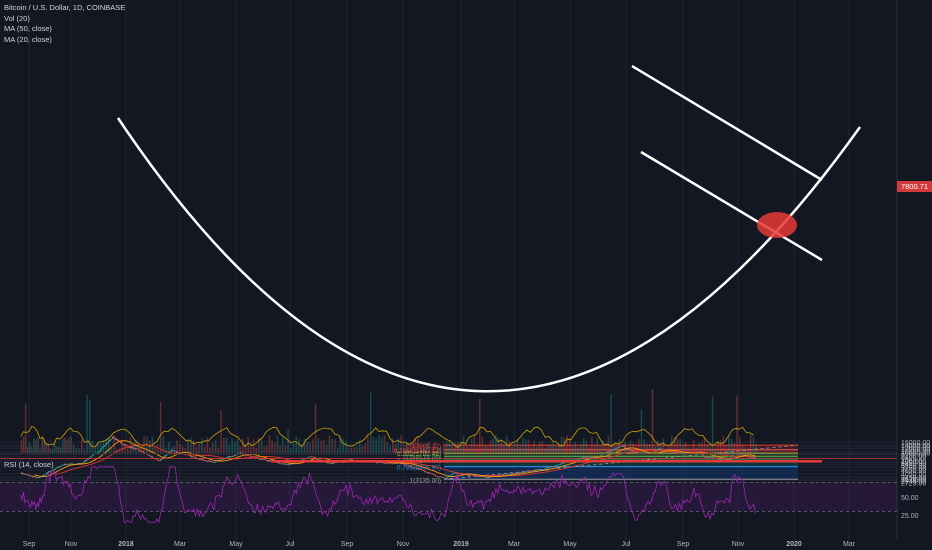 This screenshot has width=932, height=550. What do you see at coordinates (913, 474) in the screenshot?
I see `y-tick-label: 4050.00` at bounding box center [913, 474].